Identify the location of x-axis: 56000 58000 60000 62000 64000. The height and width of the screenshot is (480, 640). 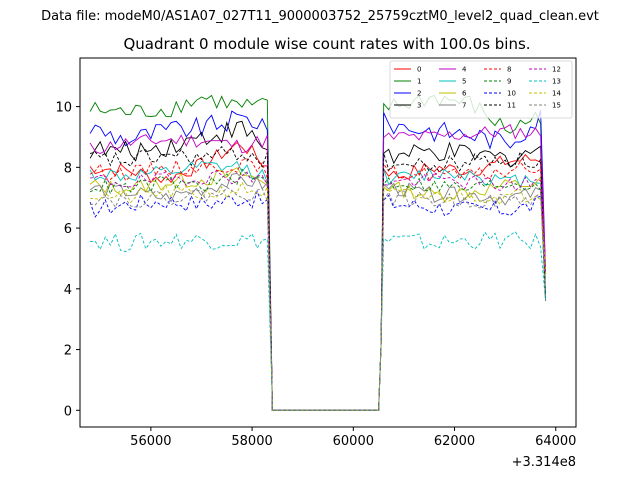
(353, 438).